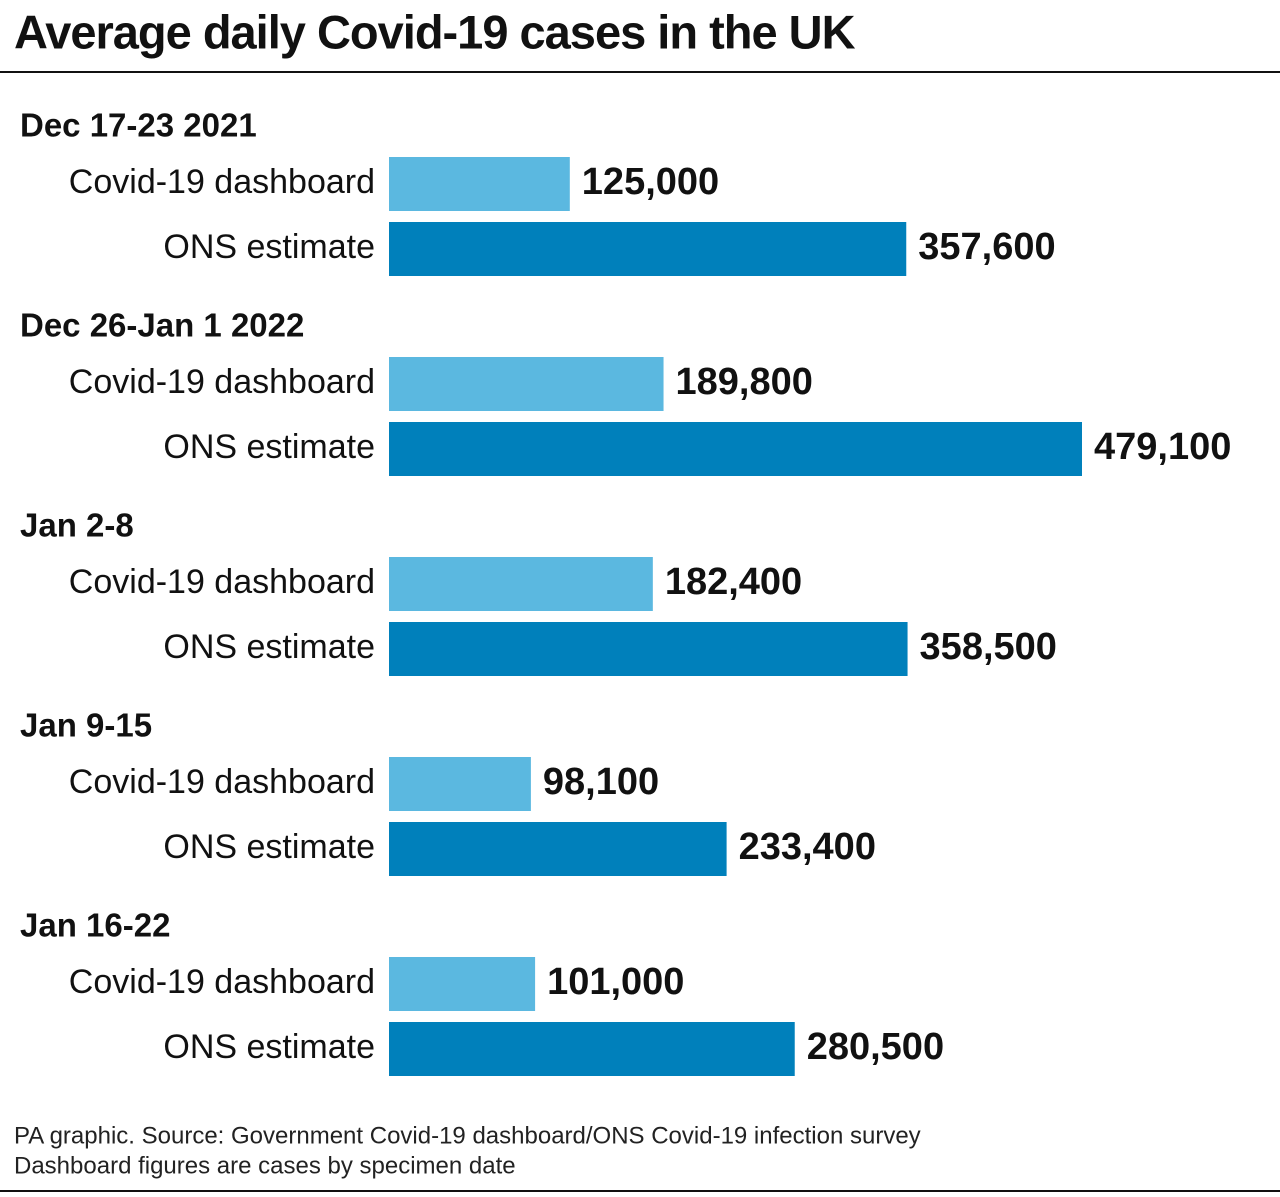 This screenshot has height=1197, width=1280. I want to click on group-label: Dec 17-23 2021, so click(138, 125).